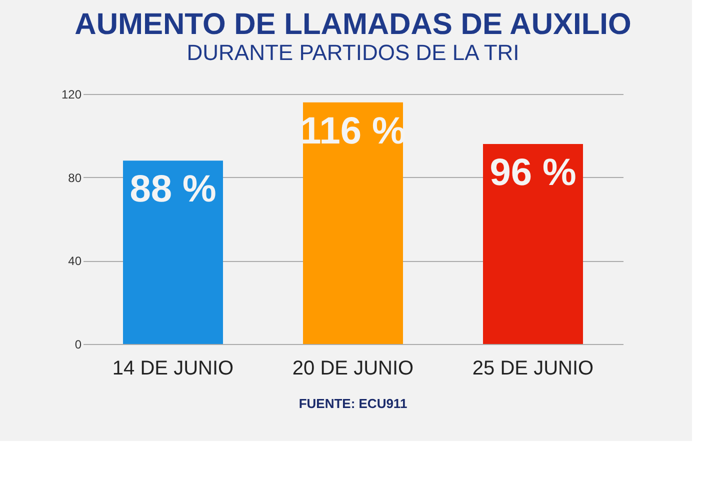 The width and height of the screenshot is (722, 496). What do you see at coordinates (353, 369) in the screenshot?
I see `x-tick-label: 20 DE JUNIO` at bounding box center [353, 369].